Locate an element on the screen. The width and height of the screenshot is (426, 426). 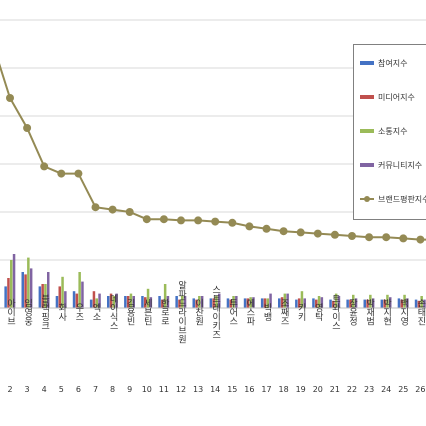
x-rank-label: 10 is located at coordinates (147, 389).